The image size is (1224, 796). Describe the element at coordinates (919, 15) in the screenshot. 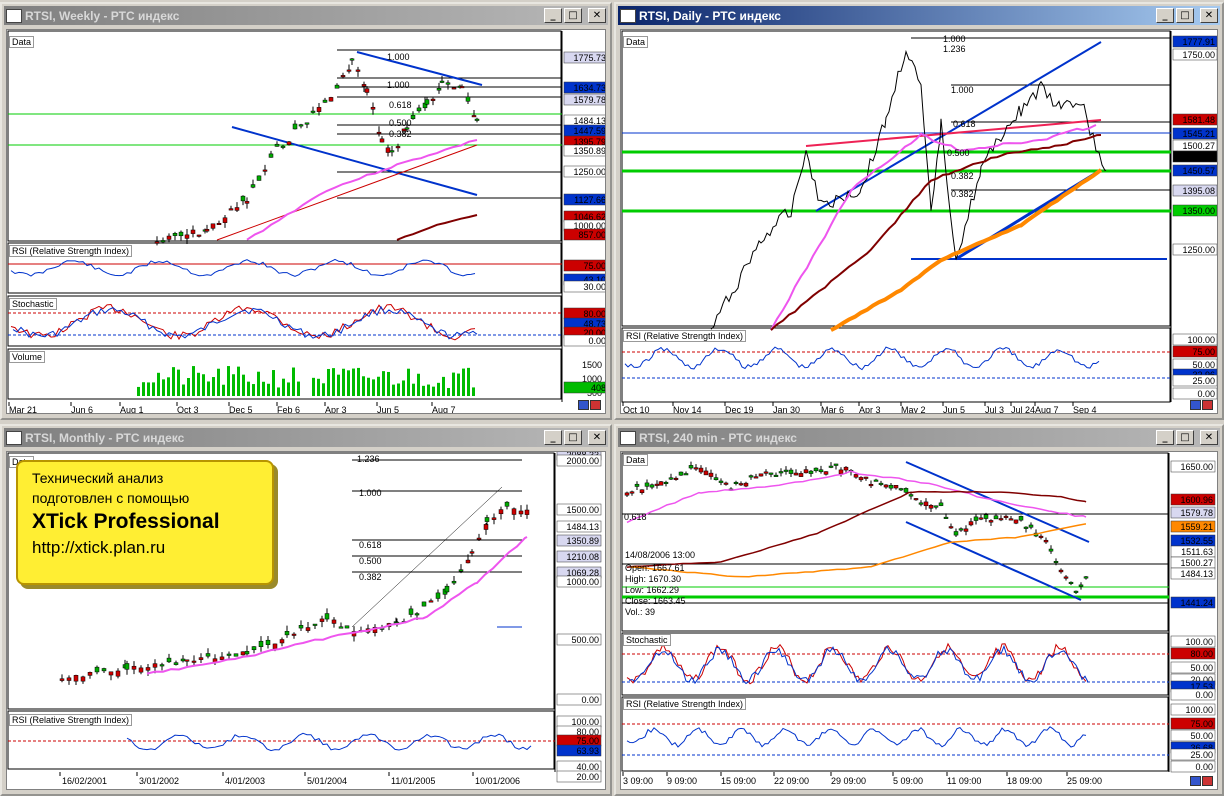

I see `daily-titlebar: RTSI, Daily - РТС индекс _ □ ✕` at that location.